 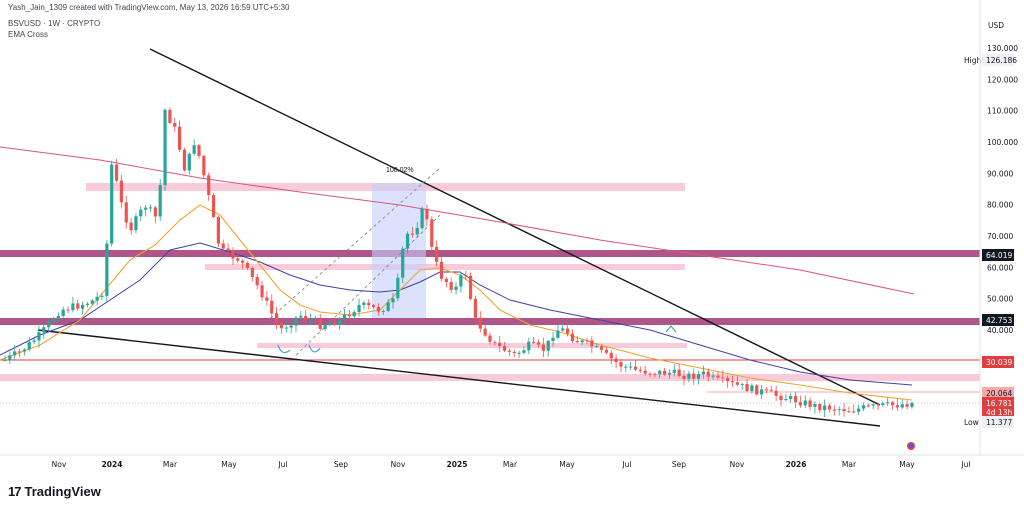 I want to click on price-badge-value: 30.039, so click(x=999, y=362).